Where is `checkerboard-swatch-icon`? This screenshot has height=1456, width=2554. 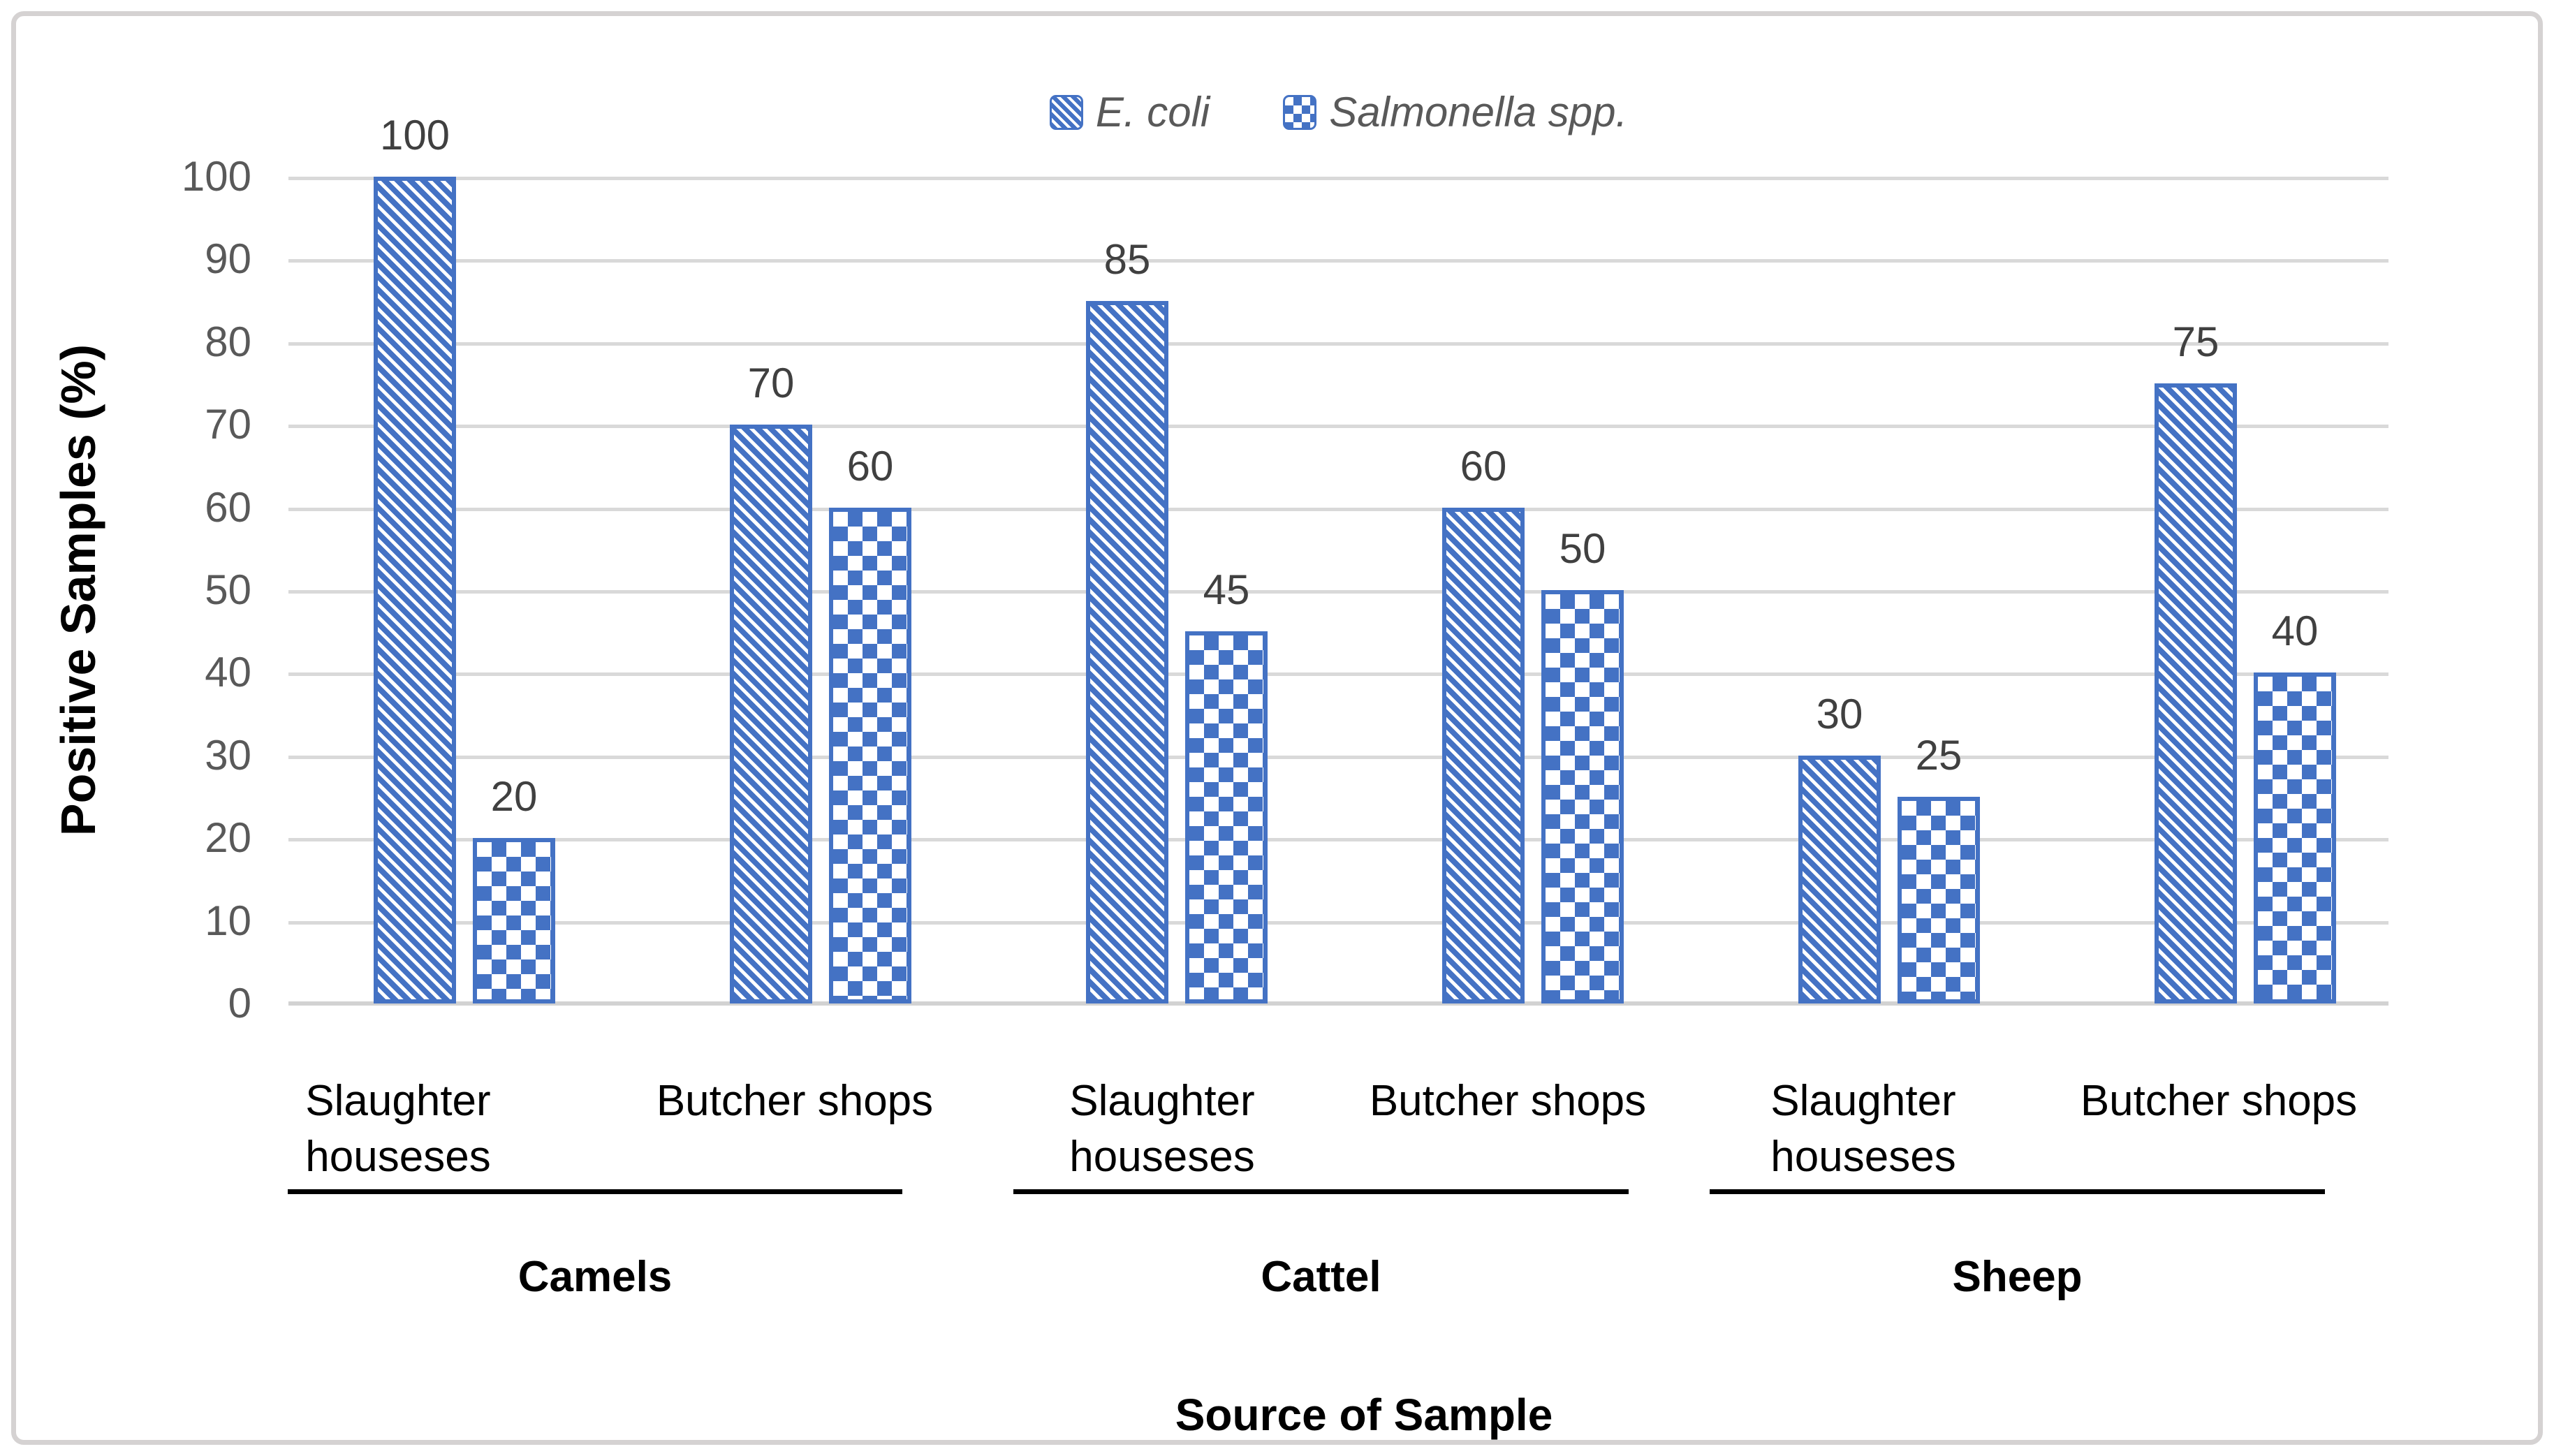
checkerboard-swatch-icon is located at coordinates (1300, 112).